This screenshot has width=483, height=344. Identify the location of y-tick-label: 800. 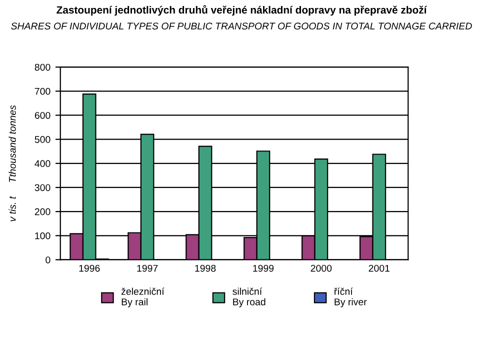
(42, 67).